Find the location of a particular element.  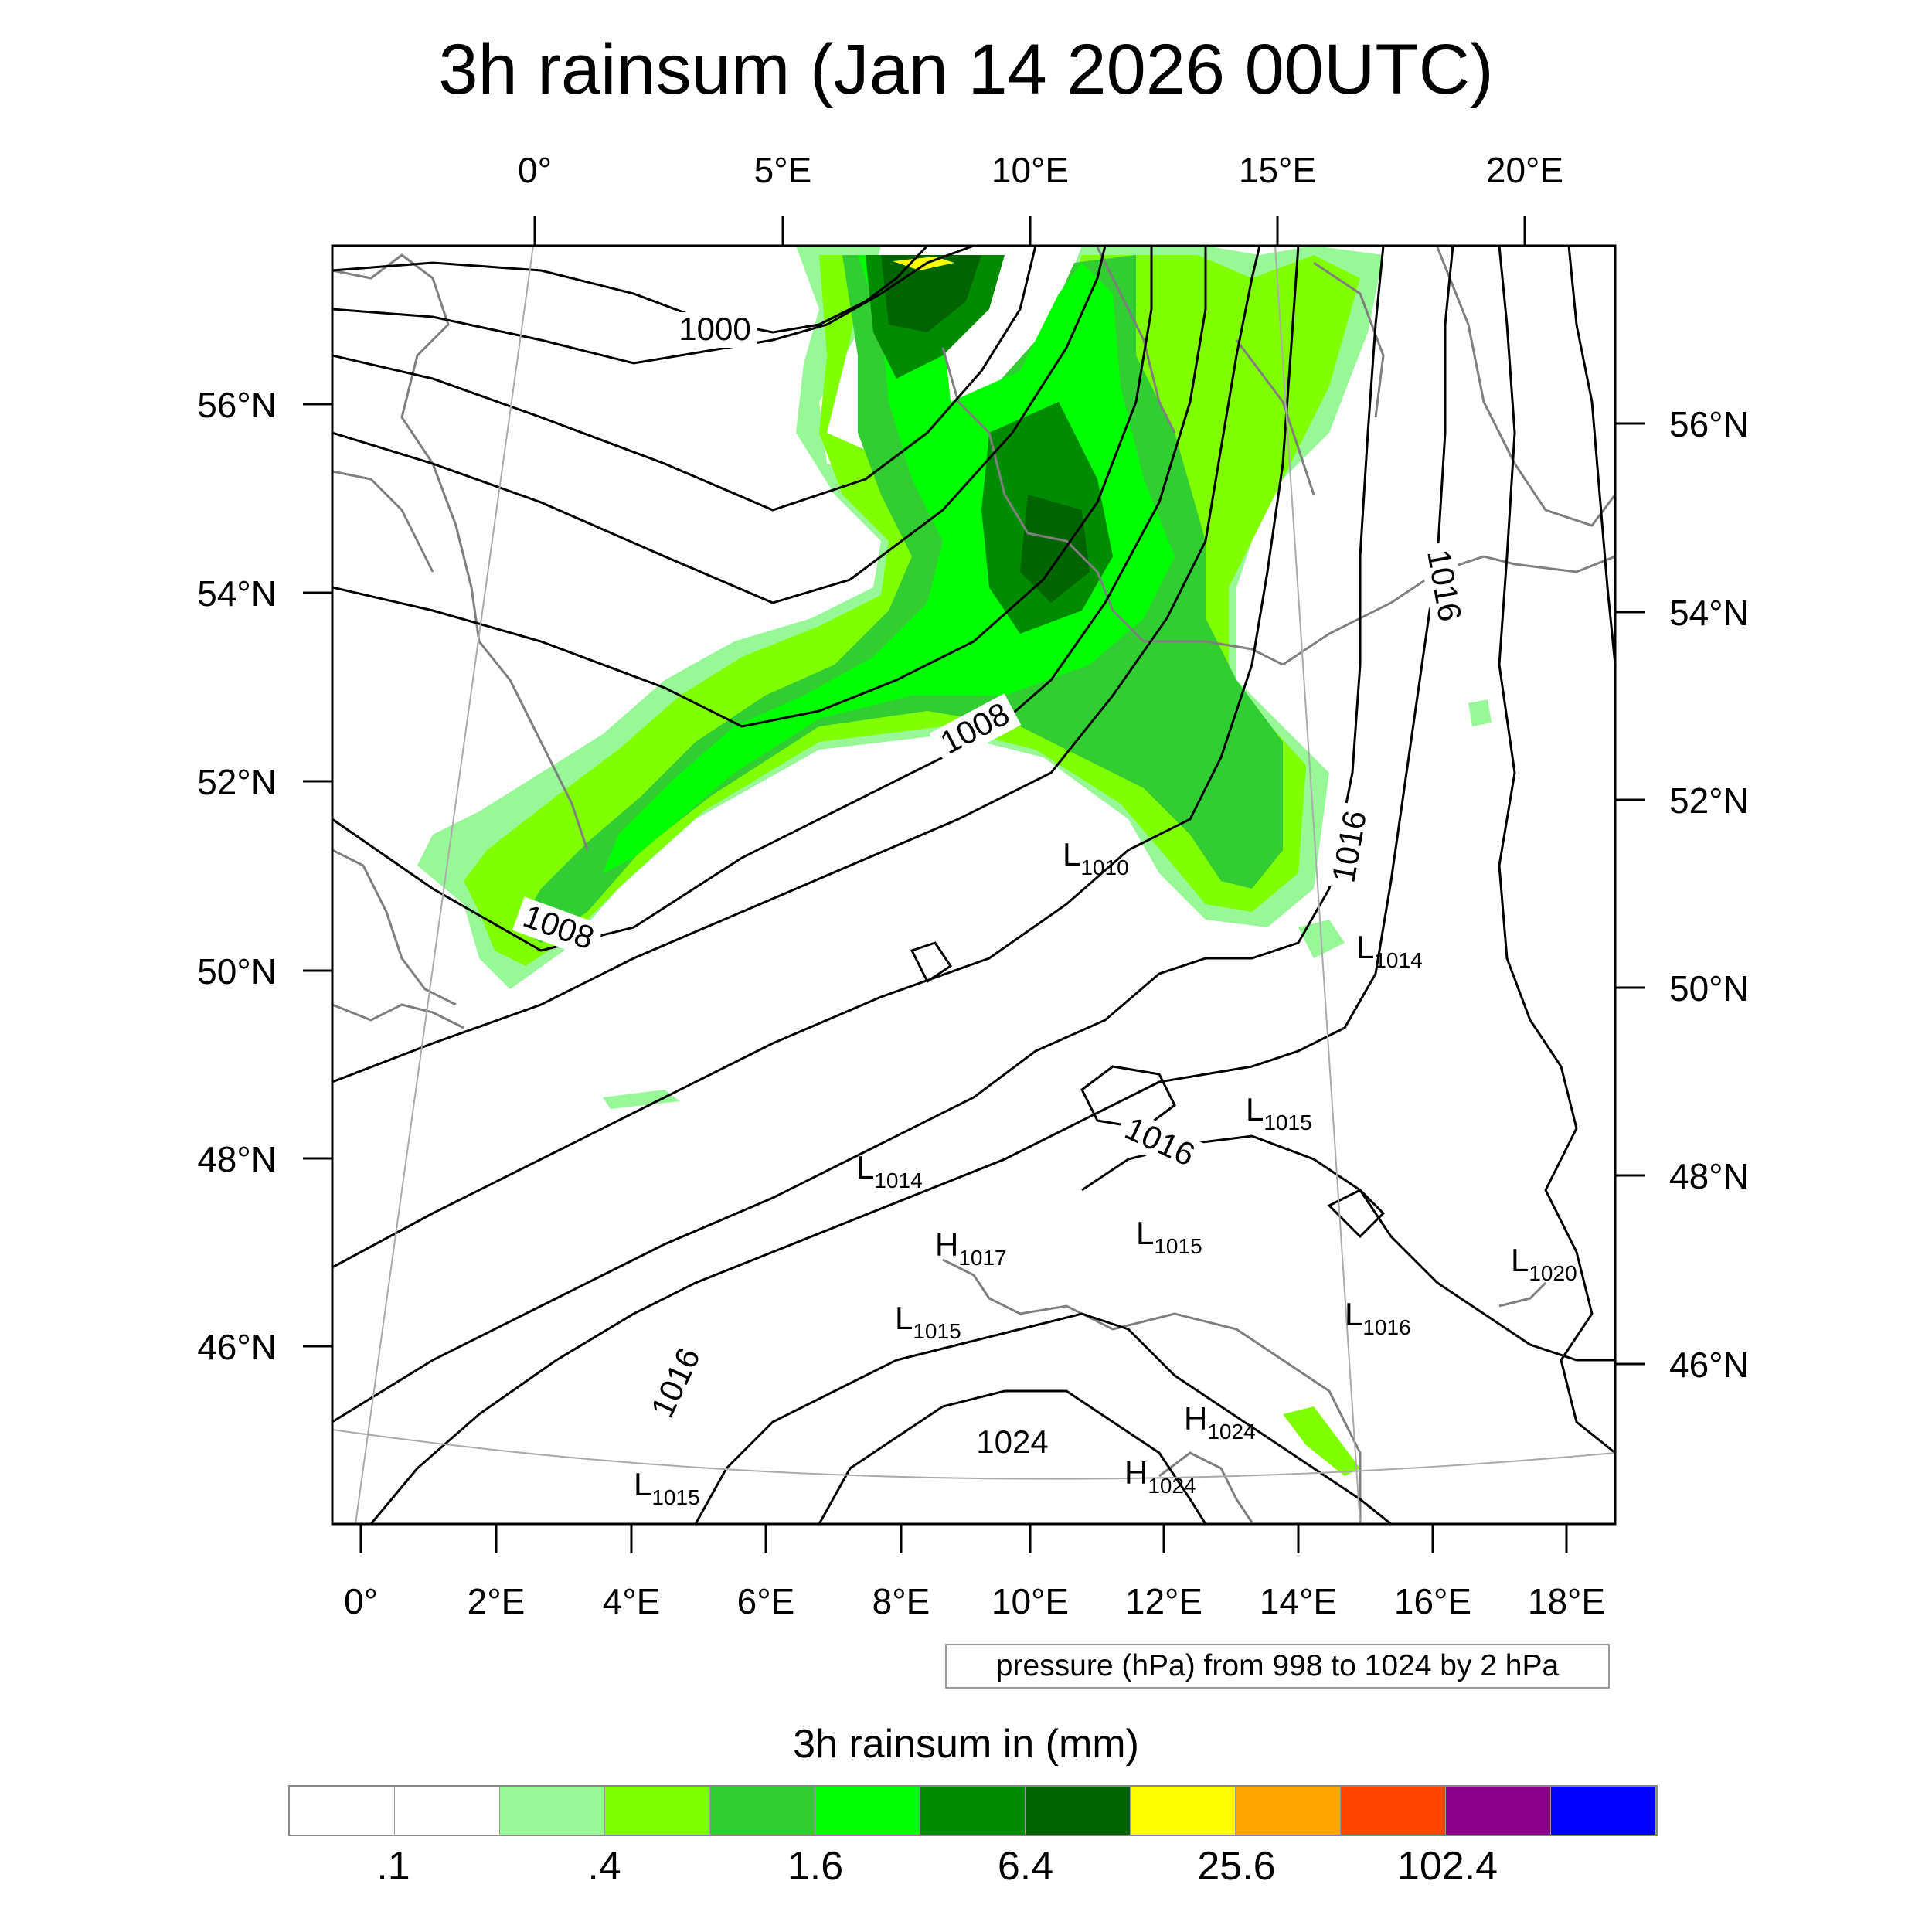

right-lat-label: 50°N is located at coordinates (1709, 989).